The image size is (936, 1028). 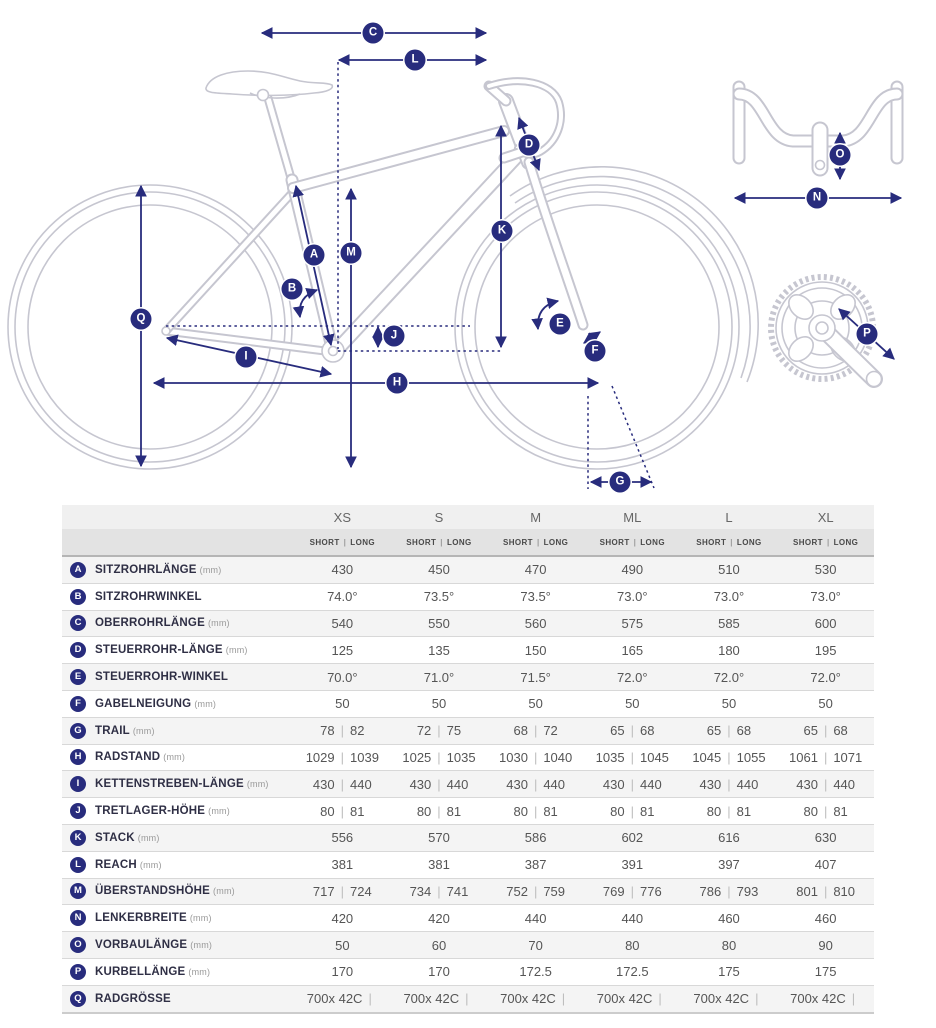 What do you see at coordinates (162, 623) in the screenshot?
I see `row-label: OBERROHRLÄNGE (mm)` at bounding box center [162, 623].